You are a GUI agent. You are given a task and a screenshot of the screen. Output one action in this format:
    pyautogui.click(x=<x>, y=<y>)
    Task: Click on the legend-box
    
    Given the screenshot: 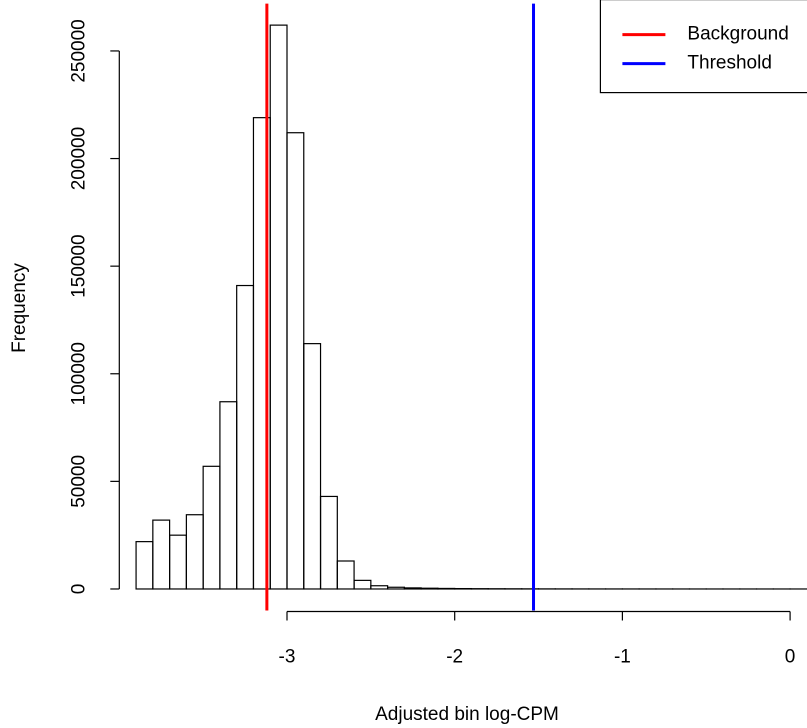 What is the action you would take?
    pyautogui.click(x=703, y=47)
    